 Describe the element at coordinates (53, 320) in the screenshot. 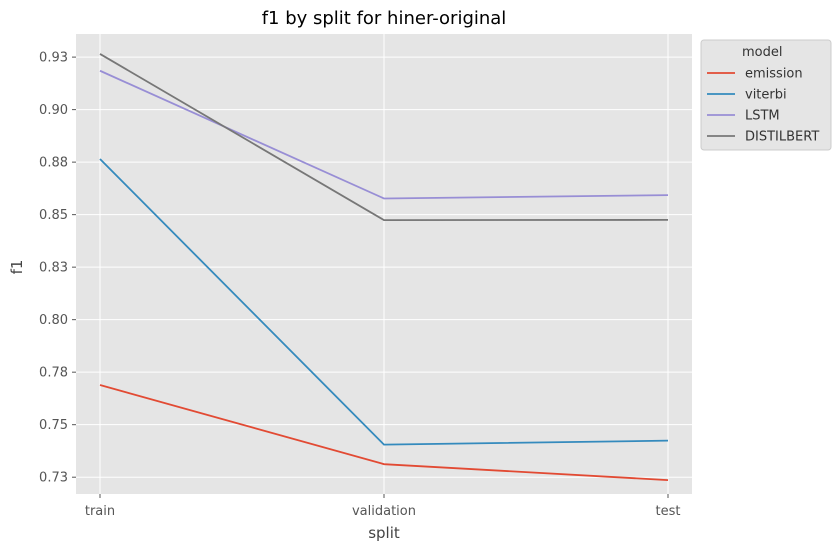

I see `y-tick-label: 0.80` at that location.